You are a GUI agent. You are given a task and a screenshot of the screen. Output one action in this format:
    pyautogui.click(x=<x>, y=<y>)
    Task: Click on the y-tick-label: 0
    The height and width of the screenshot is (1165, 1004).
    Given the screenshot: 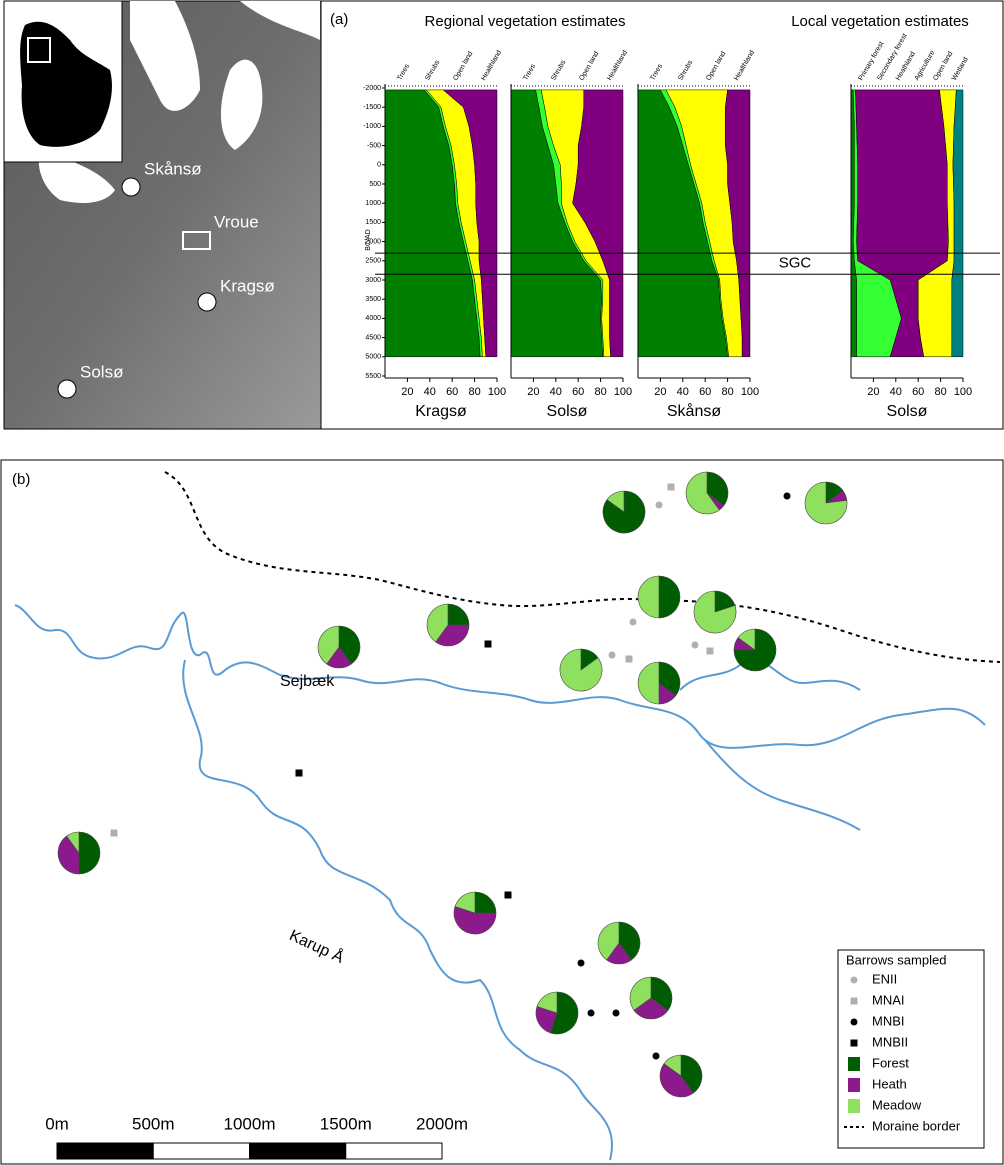 What is the action you would take?
    pyautogui.click(x=379, y=165)
    